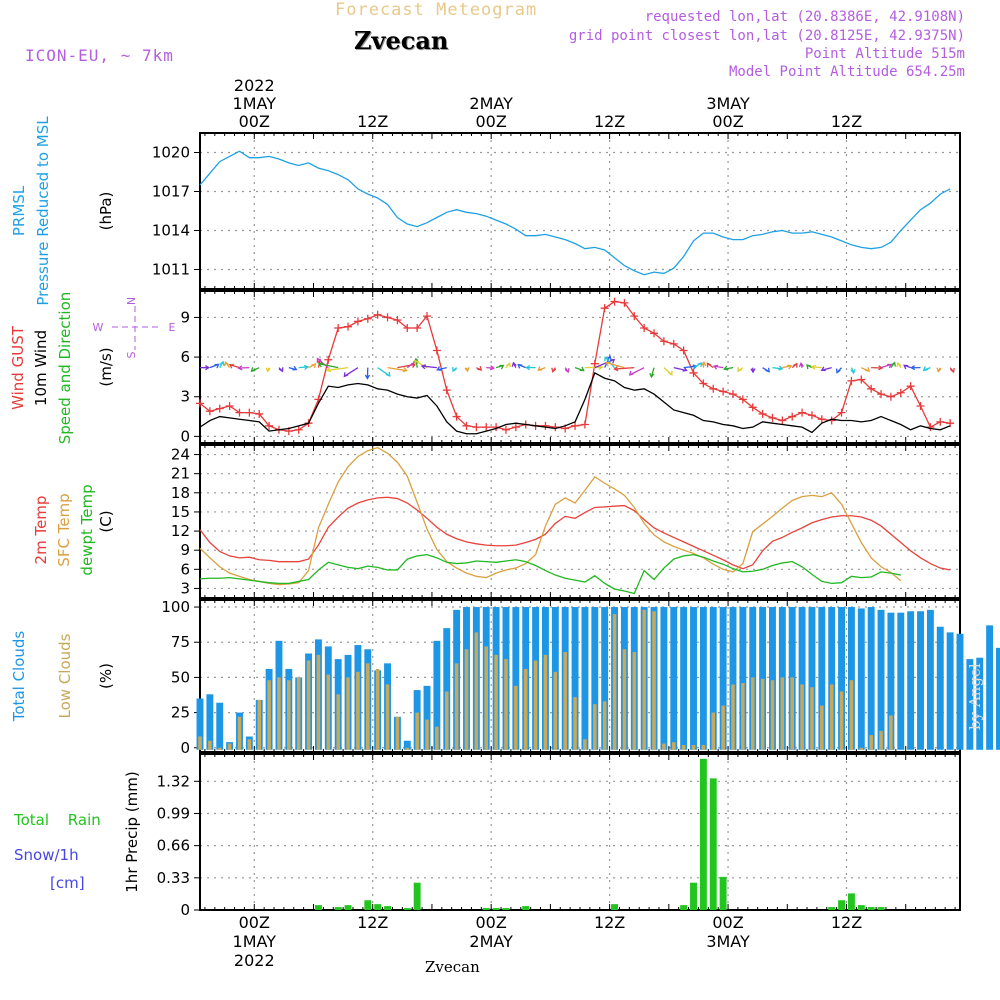 The width and height of the screenshot is (1000, 1000). I want to click on y-axis-units: (m/s), so click(106, 366).